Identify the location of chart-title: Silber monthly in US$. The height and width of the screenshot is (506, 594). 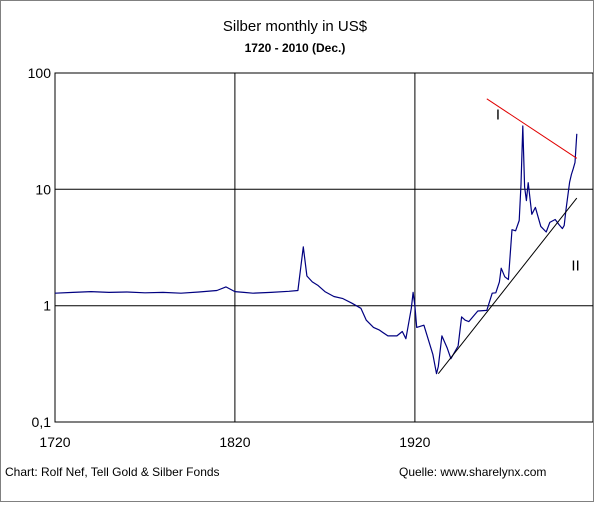
(295, 26).